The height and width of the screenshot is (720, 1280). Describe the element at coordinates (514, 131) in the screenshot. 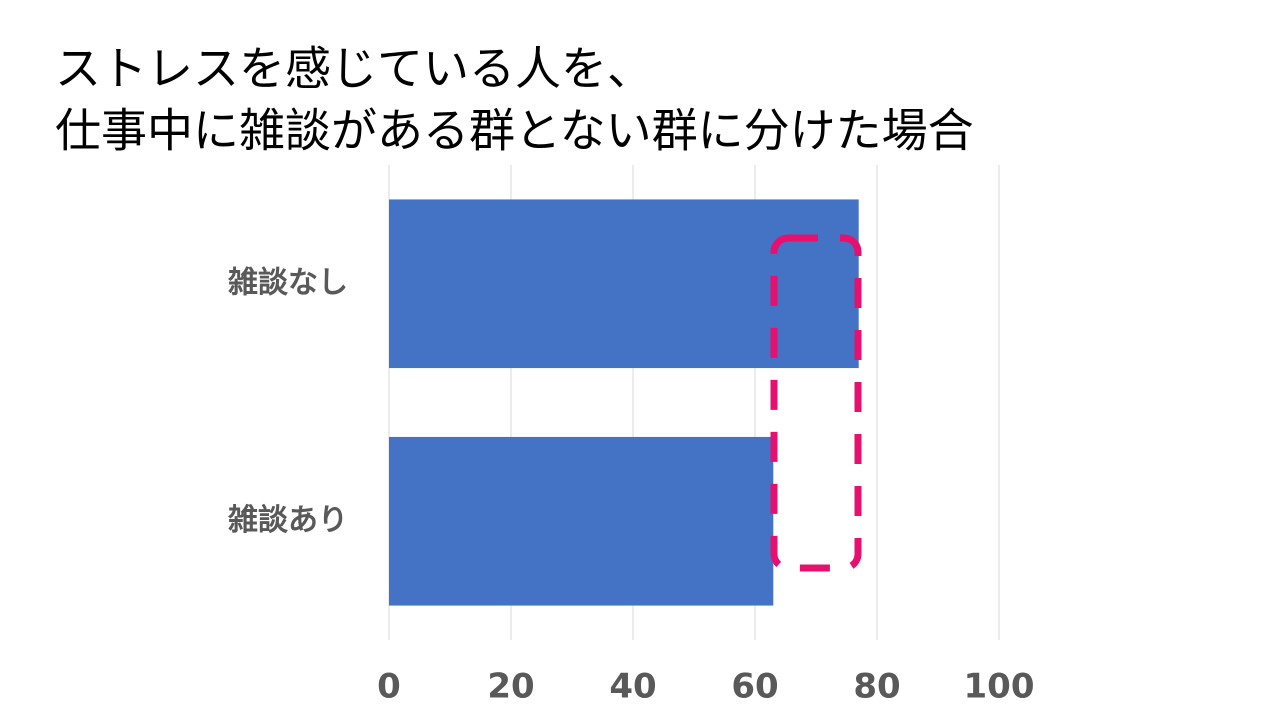

I see `chart-title: 仕事中に雑談がある群とない群に分けた場合` at that location.